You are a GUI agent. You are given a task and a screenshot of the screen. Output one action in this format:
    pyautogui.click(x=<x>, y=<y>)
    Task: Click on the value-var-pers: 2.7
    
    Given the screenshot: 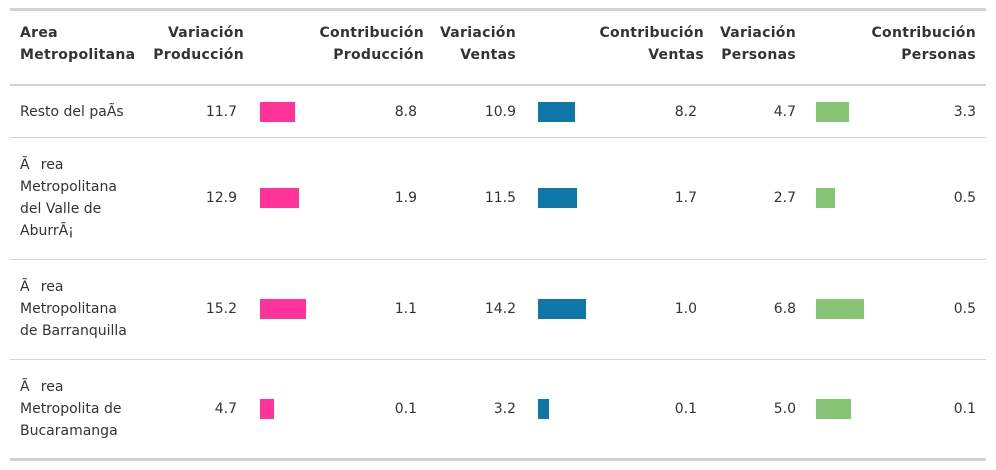 What is the action you would take?
    pyautogui.click(x=784, y=198)
    